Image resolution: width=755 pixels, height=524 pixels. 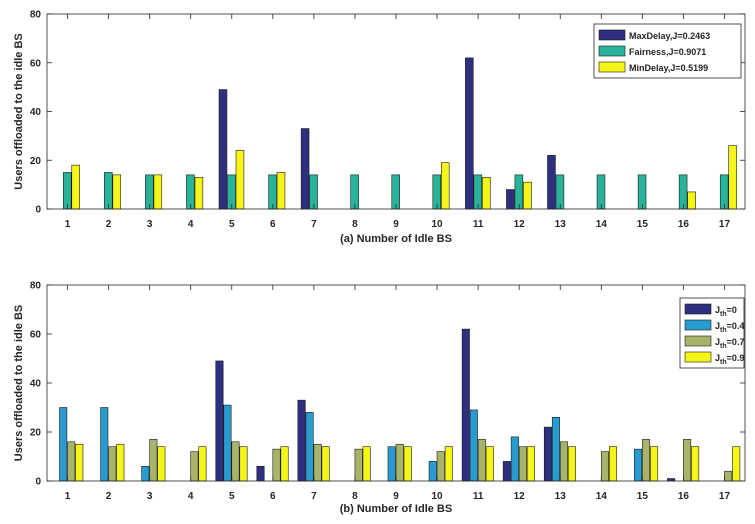 I want to click on bar-b-s3-c9, so click(x=407, y=464).